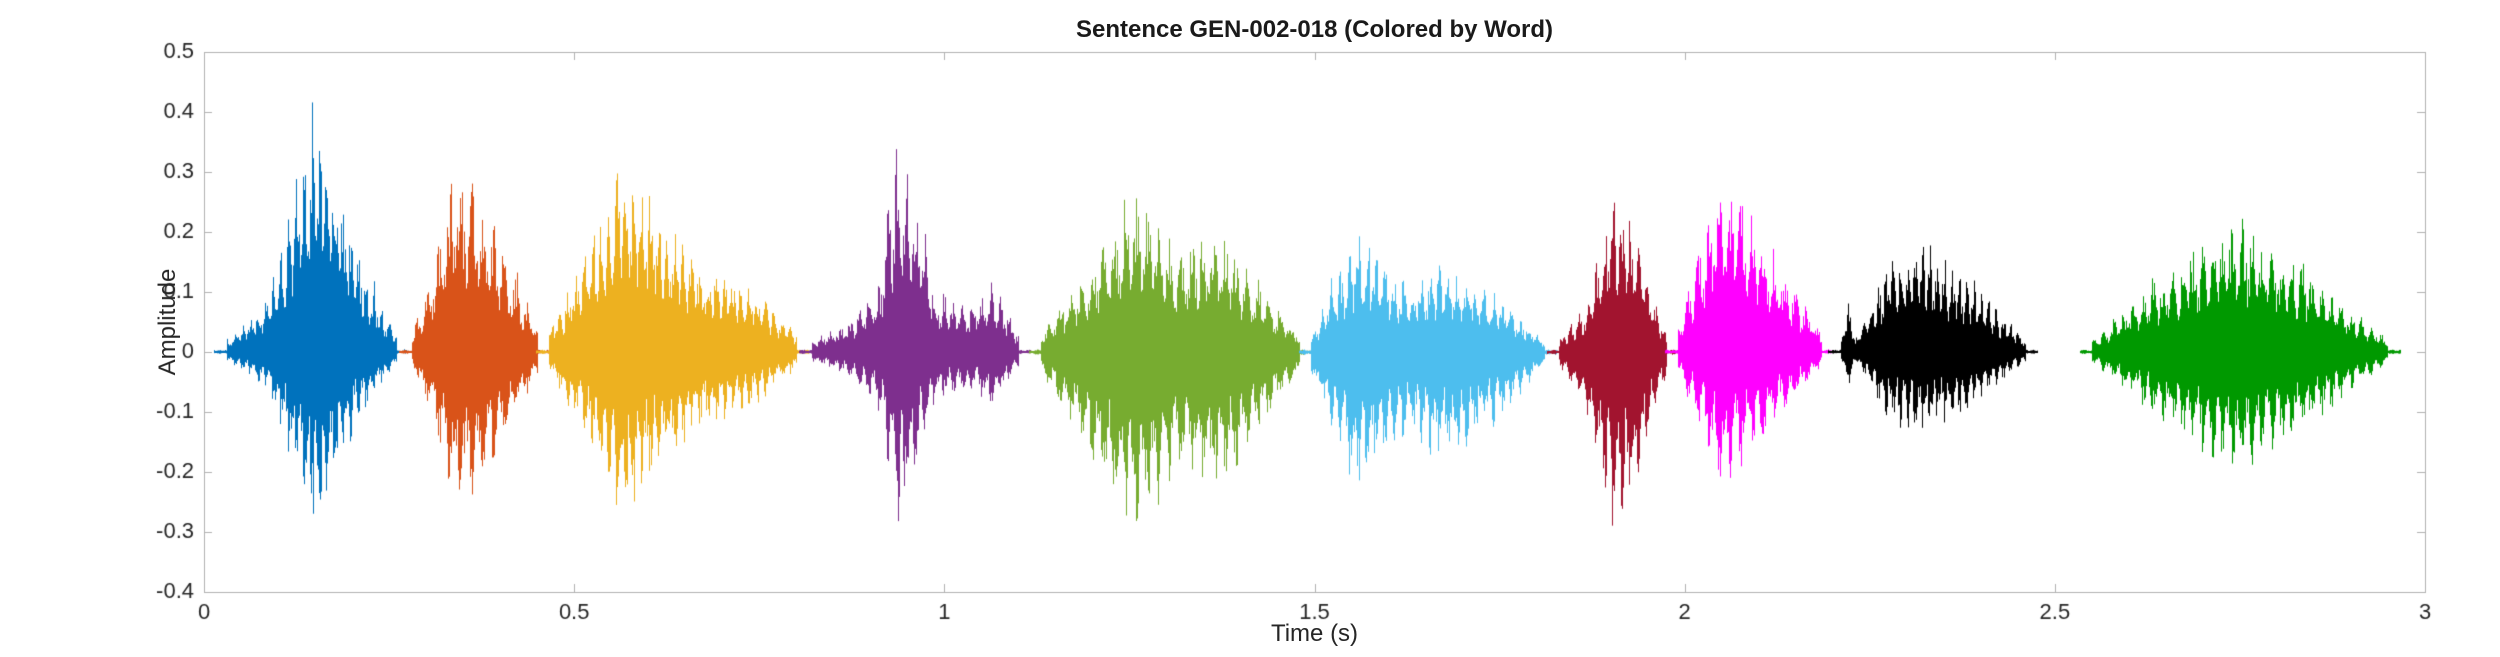  What do you see at coordinates (1314, 633) in the screenshot?
I see `x-axis-label: Time (s)` at bounding box center [1314, 633].